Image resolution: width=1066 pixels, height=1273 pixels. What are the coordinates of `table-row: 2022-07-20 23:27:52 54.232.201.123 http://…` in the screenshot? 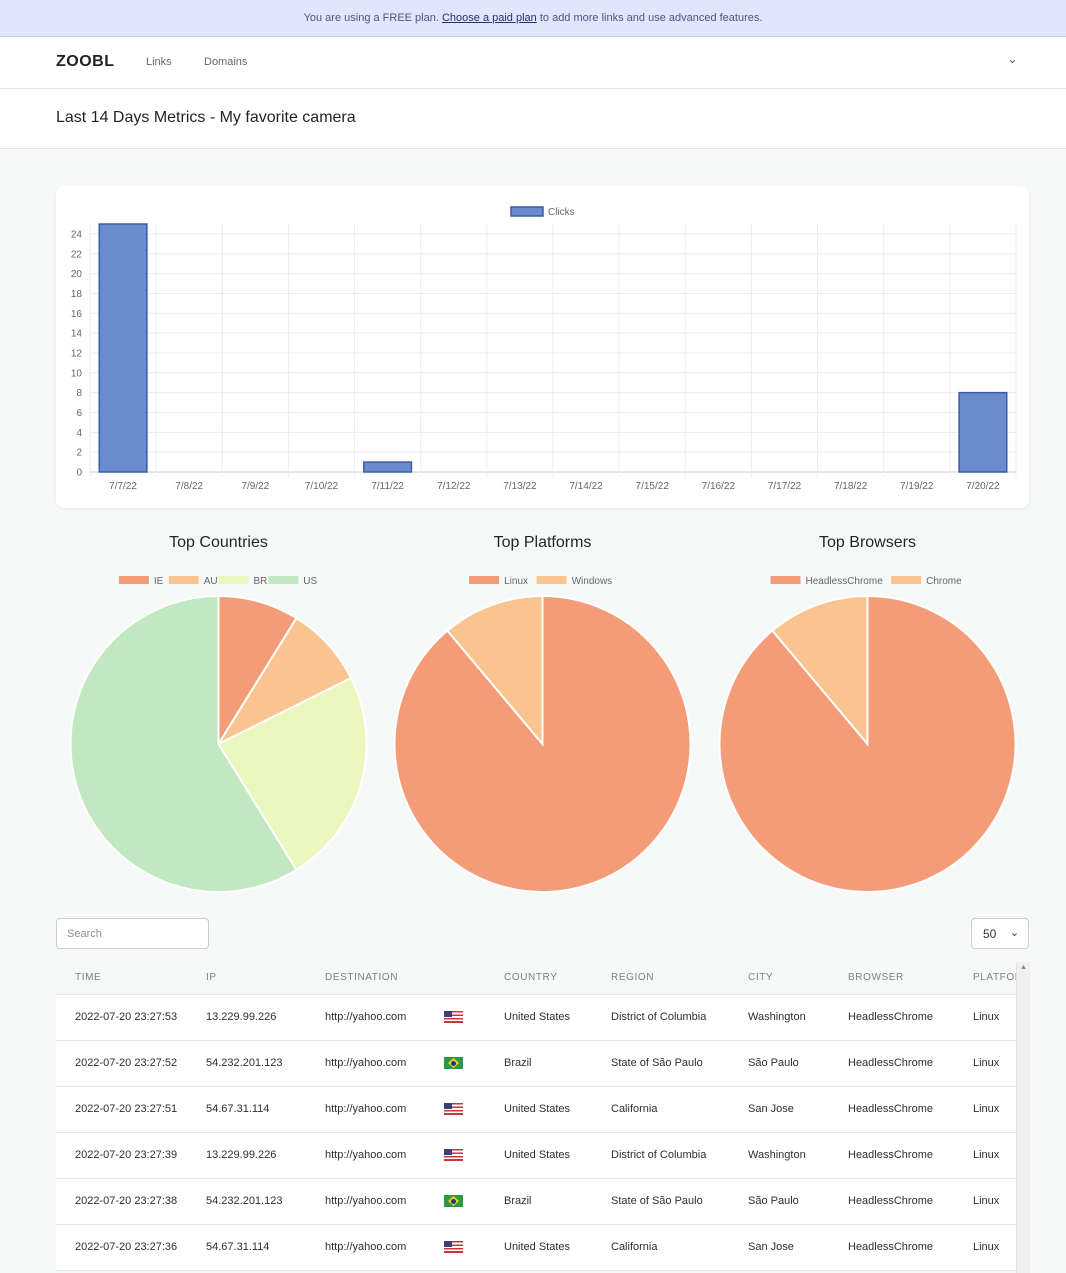 It's located at (536, 1063).